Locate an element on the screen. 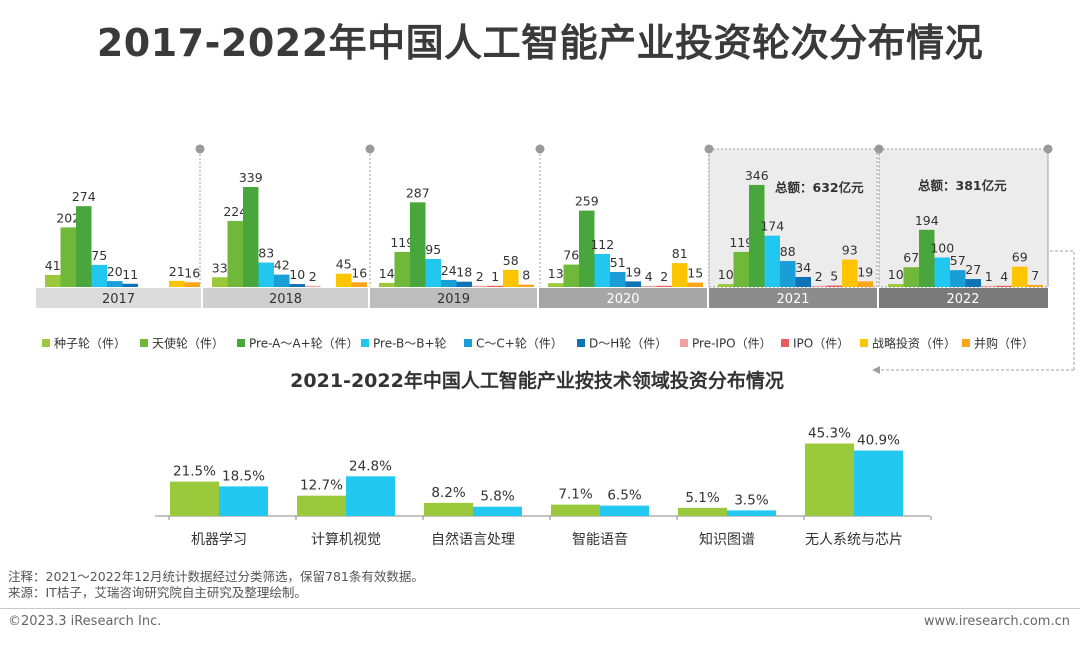 The image size is (1080, 645). data-label: 93 is located at coordinates (850, 250).